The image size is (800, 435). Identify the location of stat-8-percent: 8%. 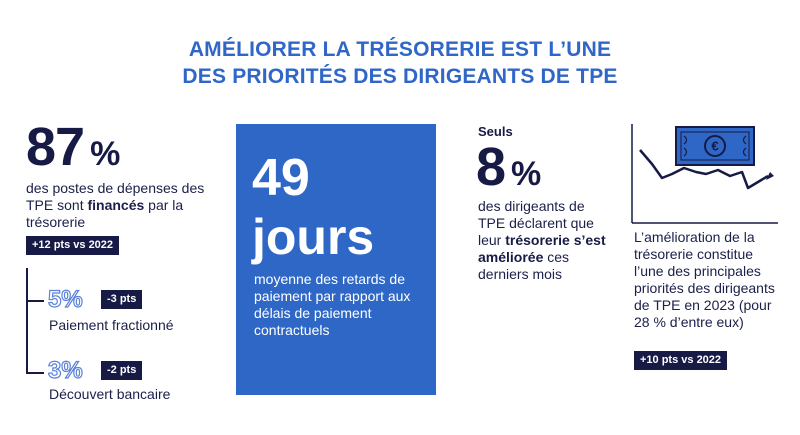
(508, 174).